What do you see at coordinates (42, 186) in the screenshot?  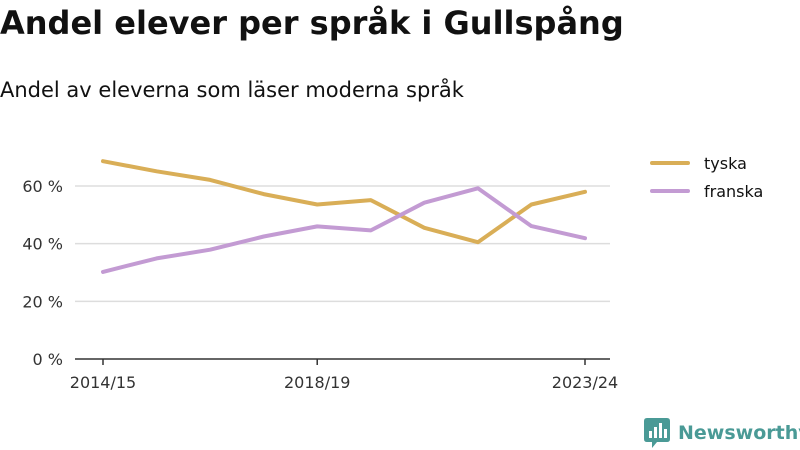 I see `y-tick-label: 60 %` at bounding box center [42, 186].